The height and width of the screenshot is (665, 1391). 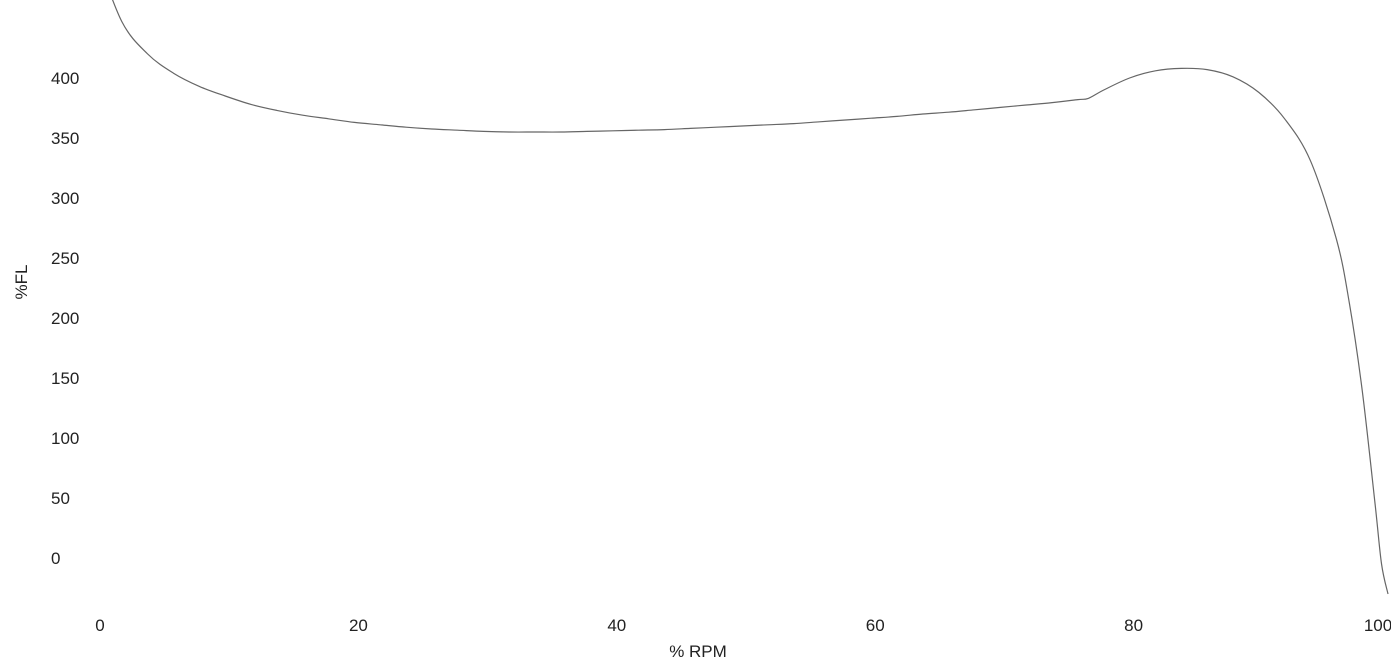 What do you see at coordinates (743, 625) in the screenshot?
I see `x-axis-ticks: 0 20 40 60 80 100` at bounding box center [743, 625].